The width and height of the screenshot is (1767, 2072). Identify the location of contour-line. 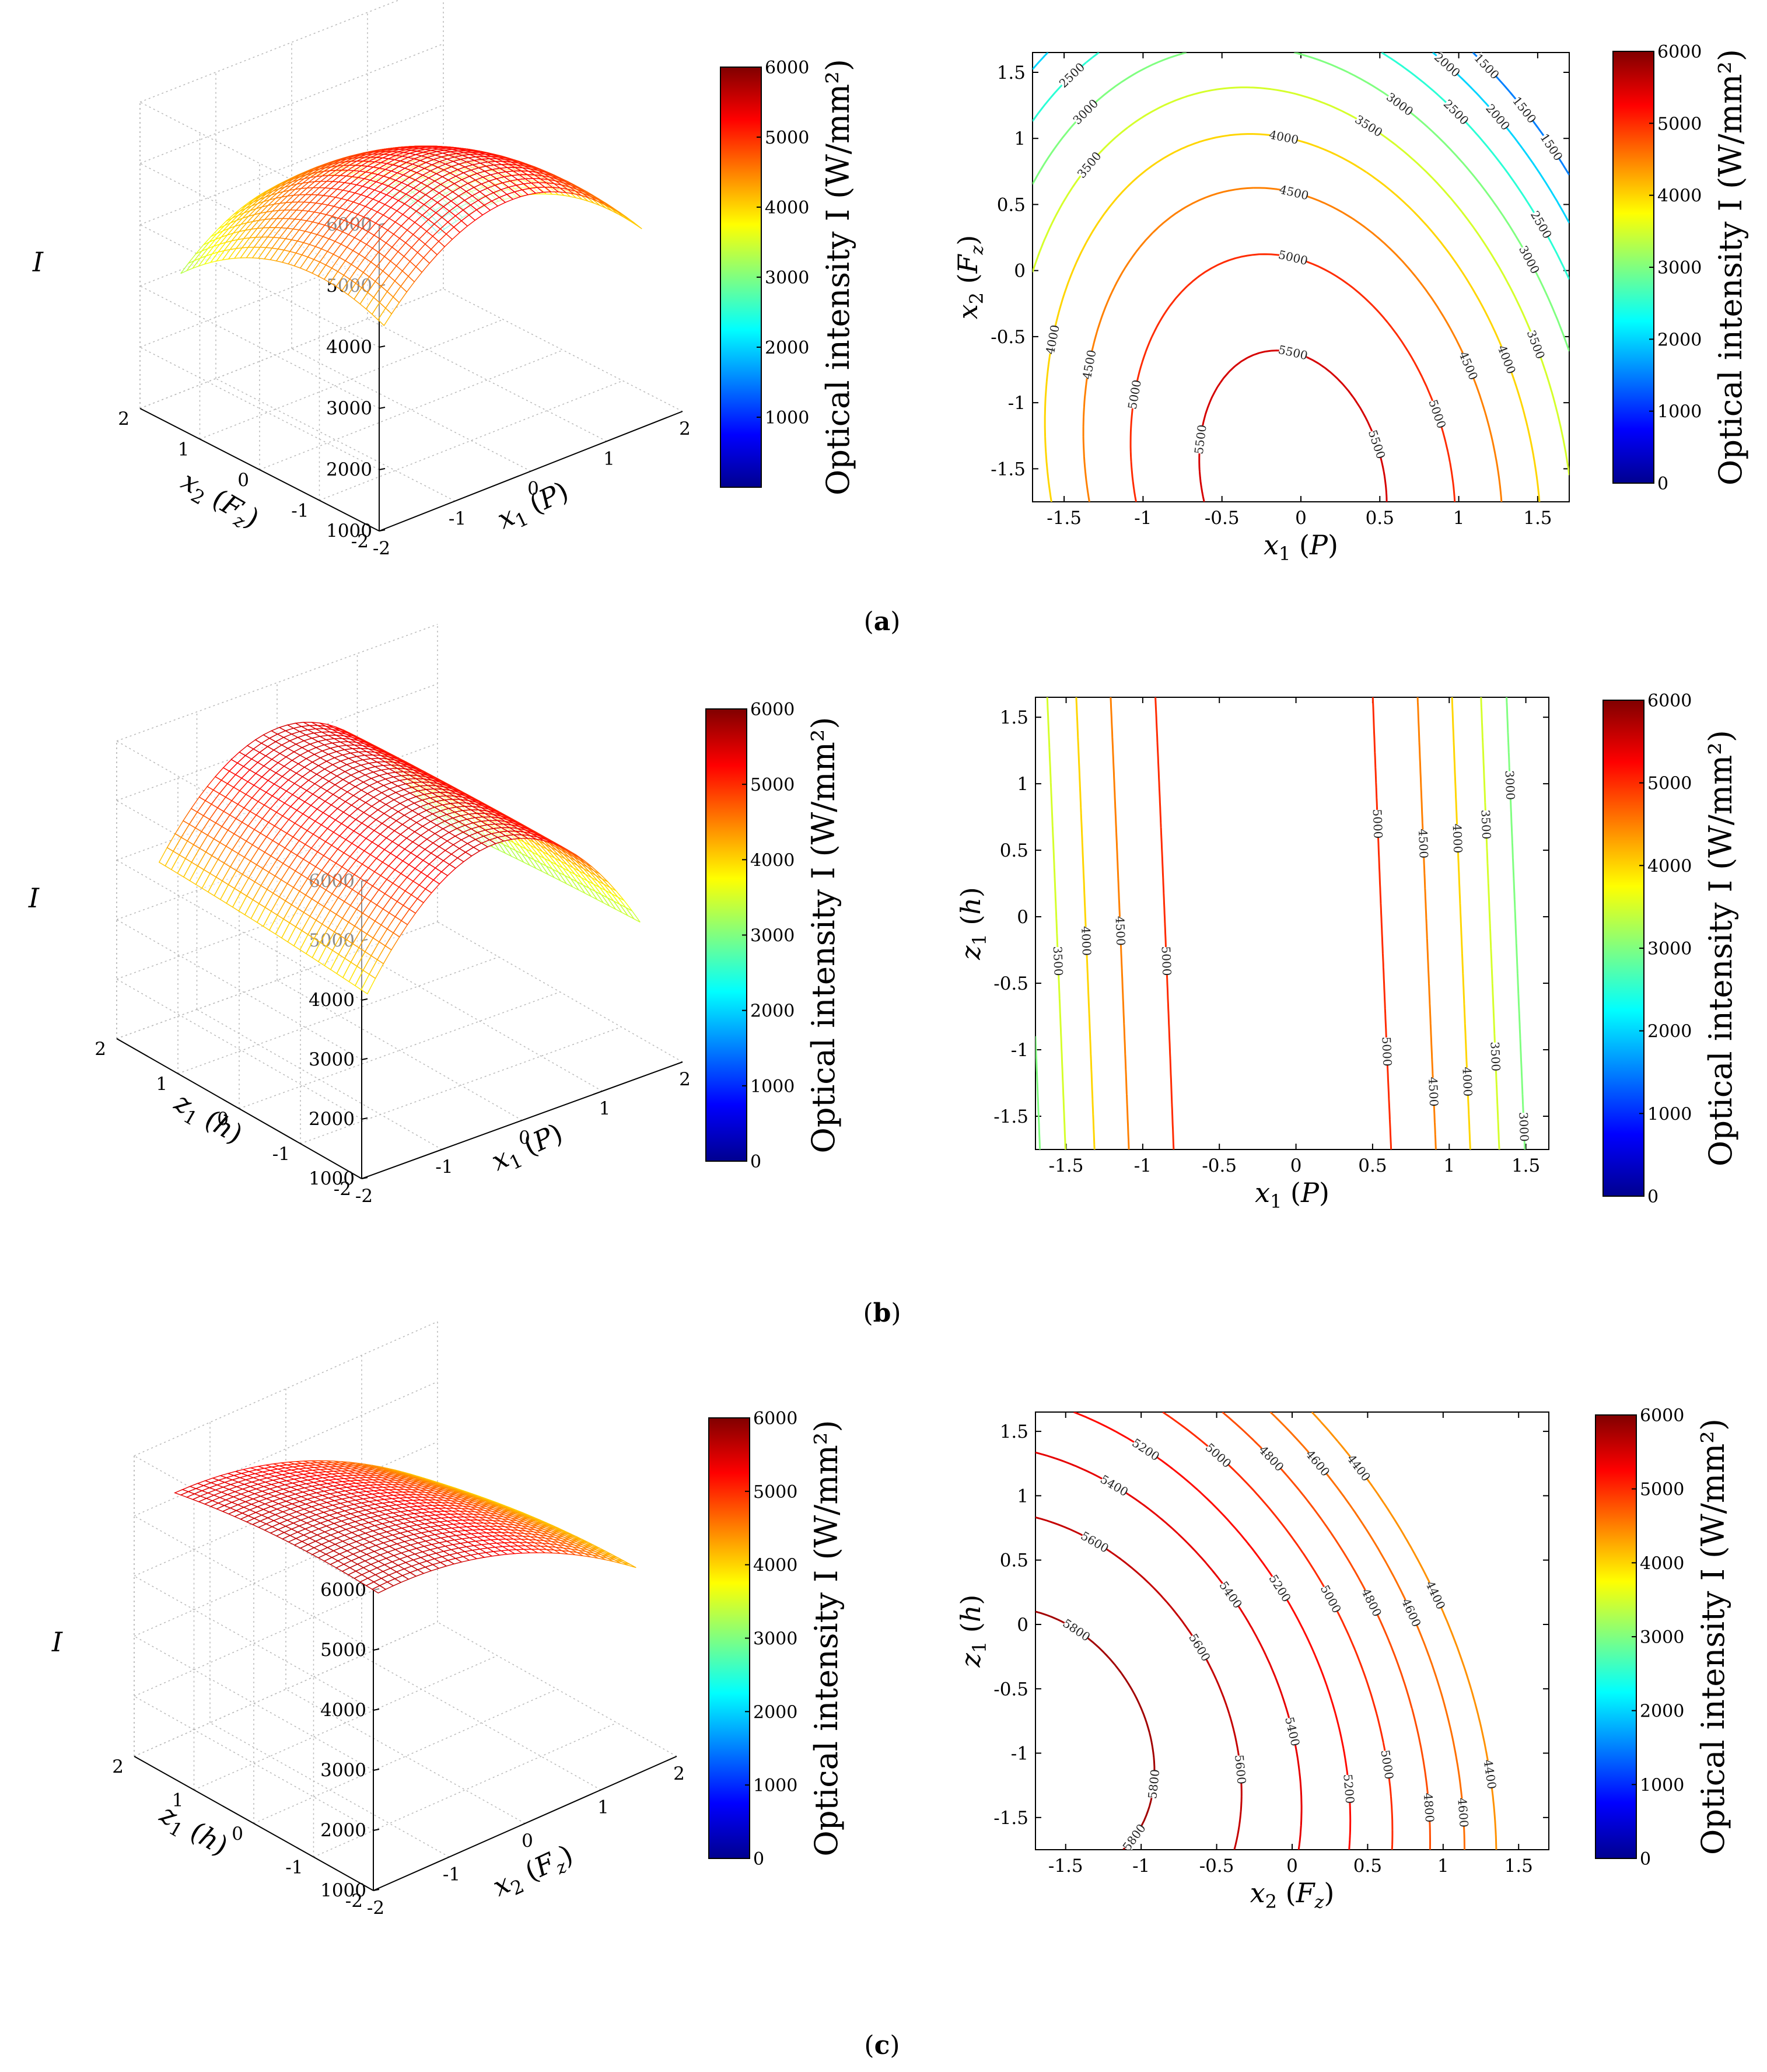
(1273, 923).